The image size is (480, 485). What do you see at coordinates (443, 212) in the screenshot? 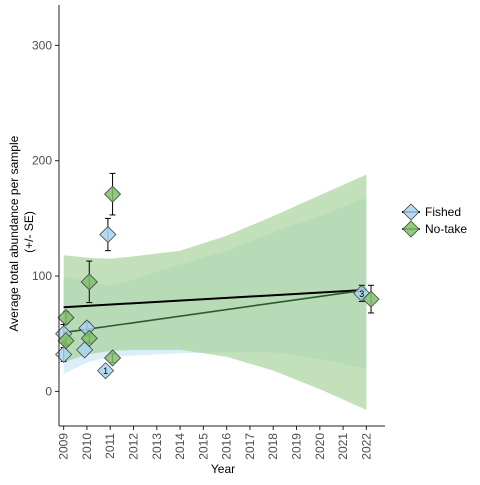
I see `legend-label-fished: Fished` at bounding box center [443, 212].